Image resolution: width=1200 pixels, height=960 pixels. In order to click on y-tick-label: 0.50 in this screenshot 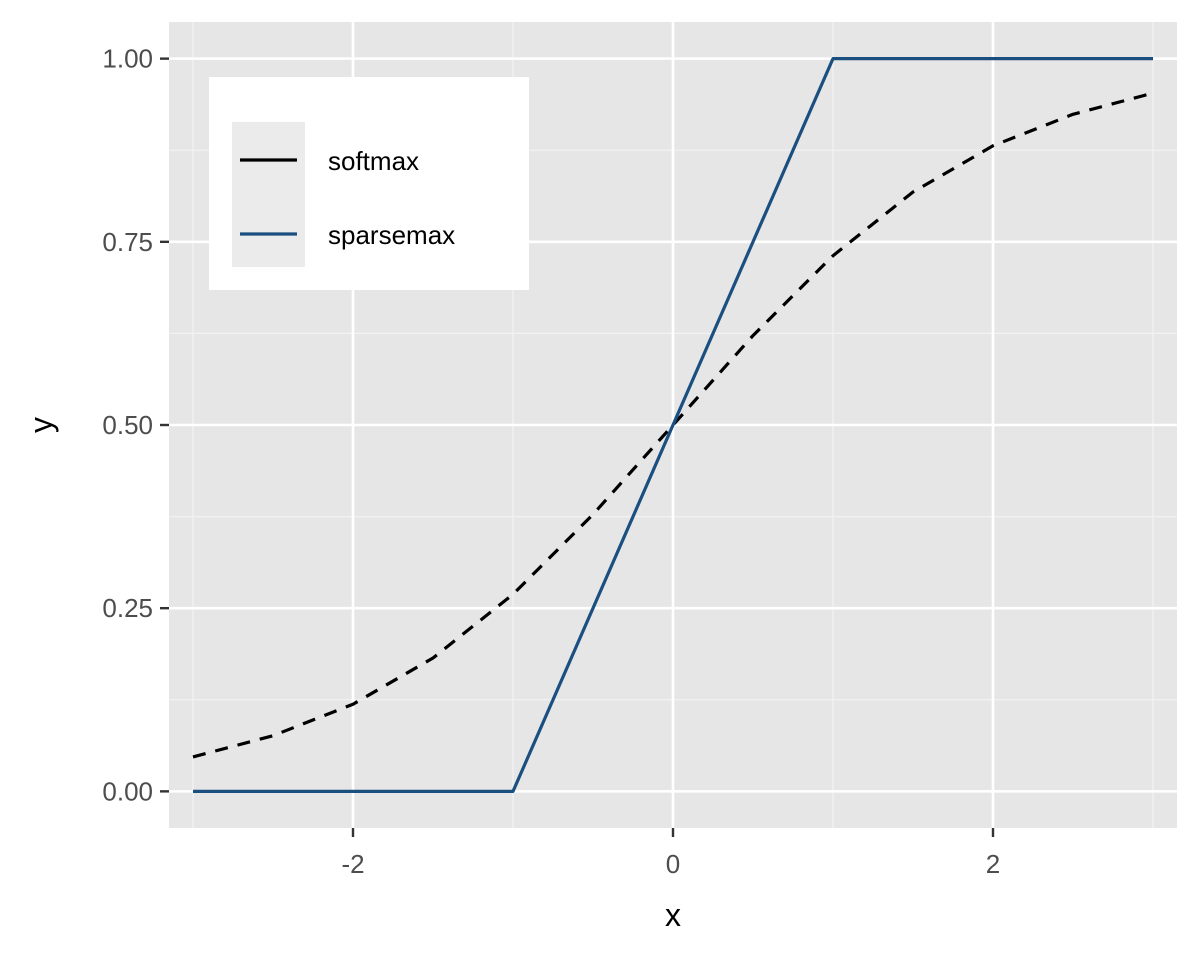, I will do `click(127, 425)`.